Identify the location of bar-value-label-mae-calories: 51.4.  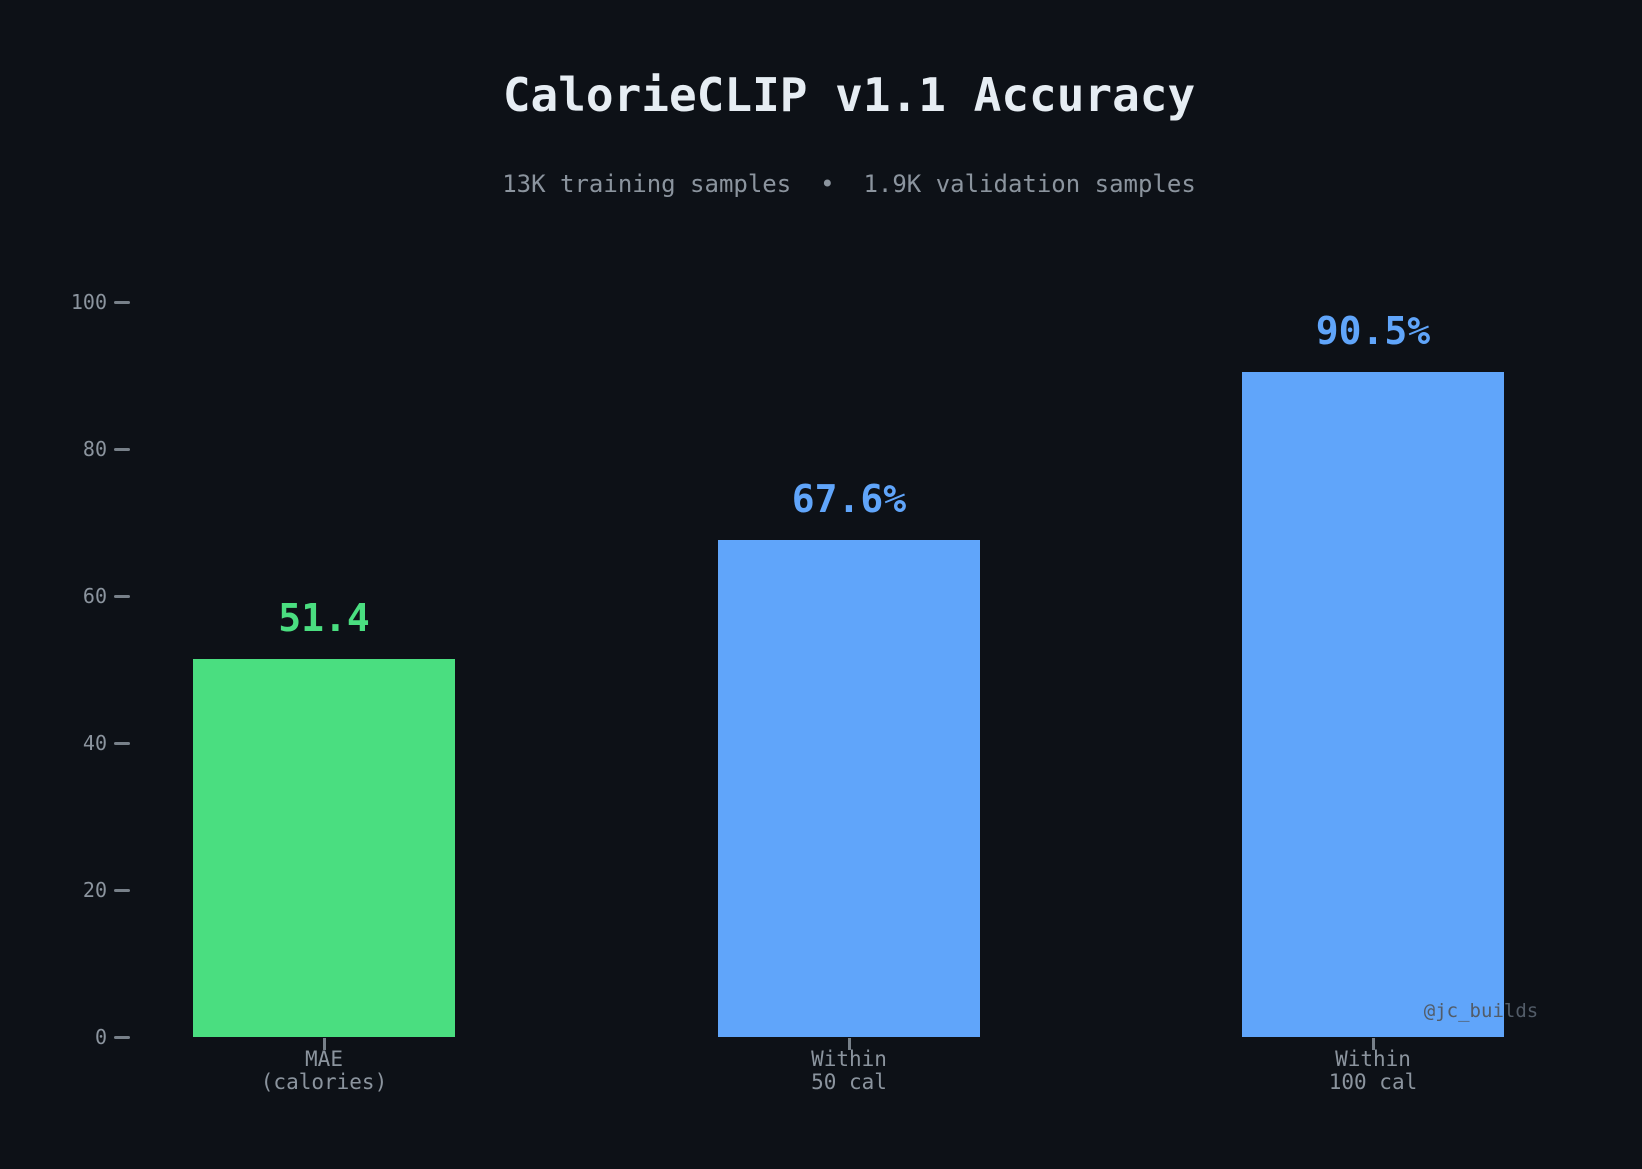
(324, 618).